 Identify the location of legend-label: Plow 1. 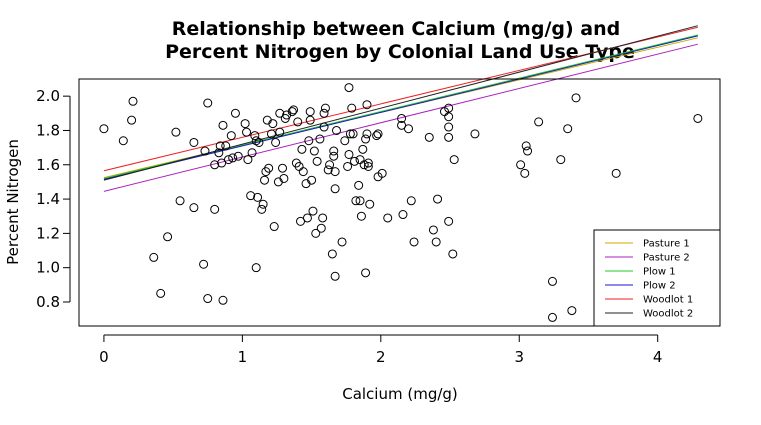
(659, 272).